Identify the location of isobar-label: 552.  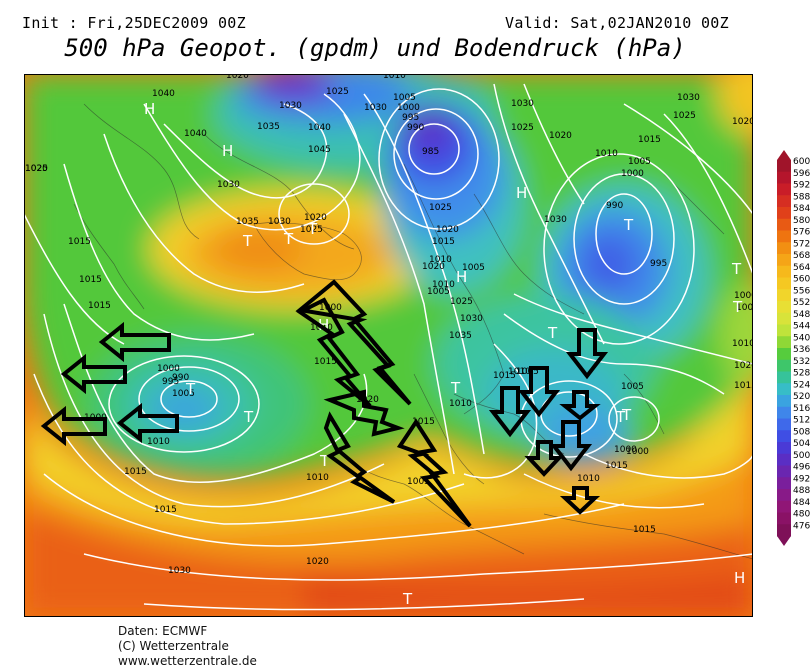
(33, 75).